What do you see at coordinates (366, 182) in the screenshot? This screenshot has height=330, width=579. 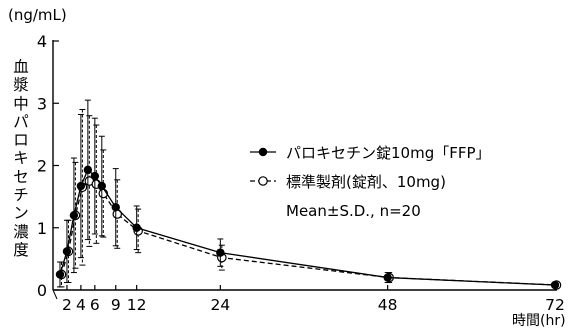 I see `legend-label: 標準製剤(錠剤、10mg)` at bounding box center [366, 182].